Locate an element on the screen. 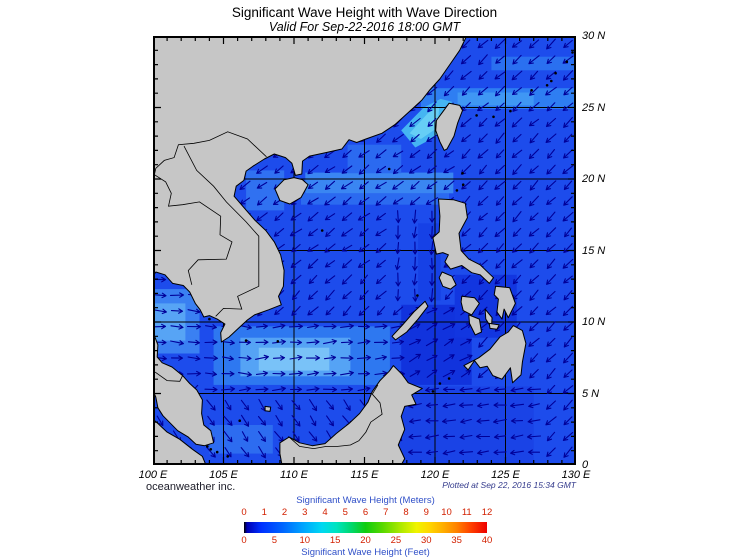  legend-meters-value: 3 is located at coordinates (305, 512).